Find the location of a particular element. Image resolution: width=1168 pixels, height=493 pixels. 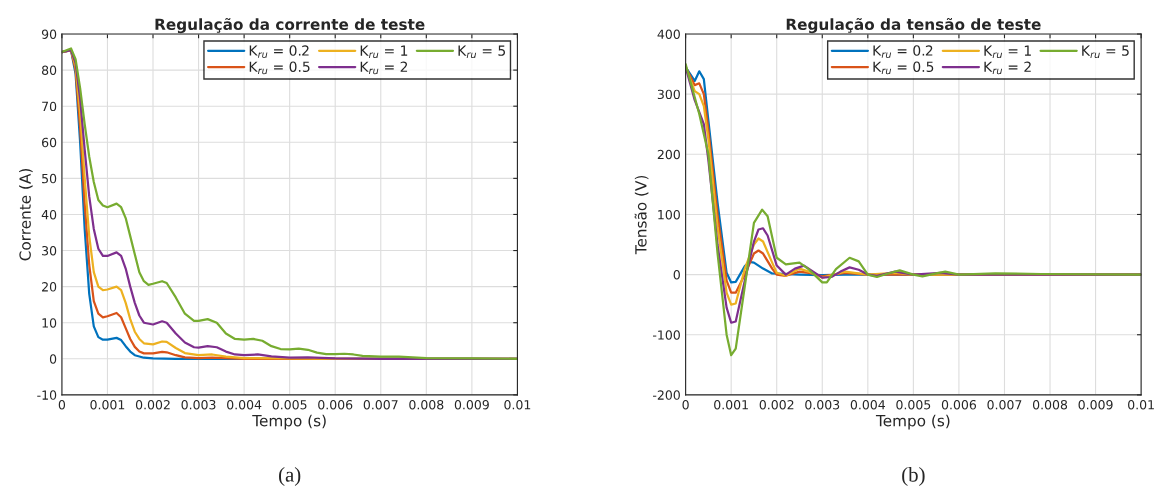

y-tick-label: 400 is located at coordinates (668, 34).